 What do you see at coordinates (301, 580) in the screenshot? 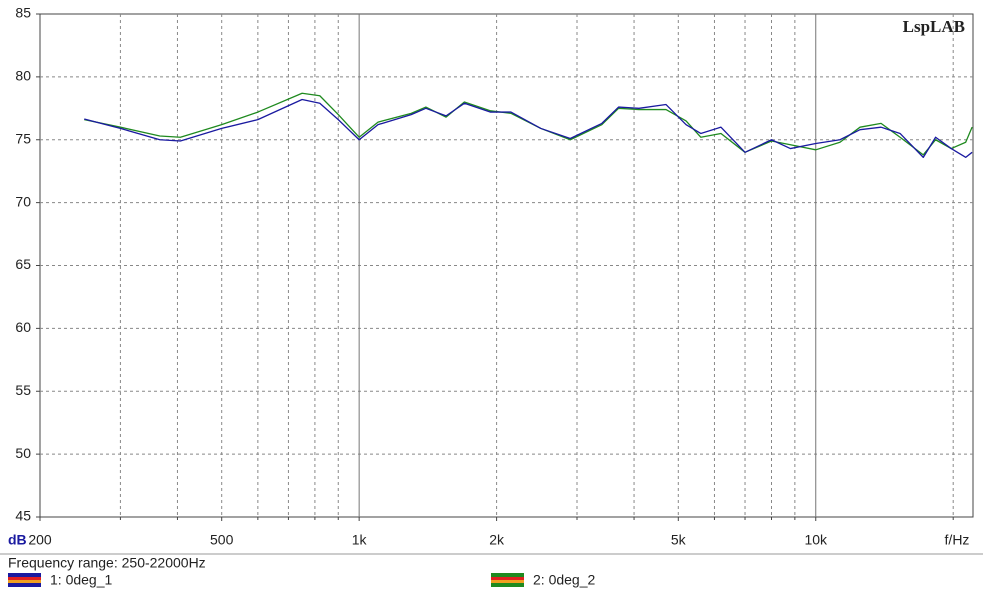
I see `legend: 1: 0deg_1 2: 0deg_2` at bounding box center [301, 580].